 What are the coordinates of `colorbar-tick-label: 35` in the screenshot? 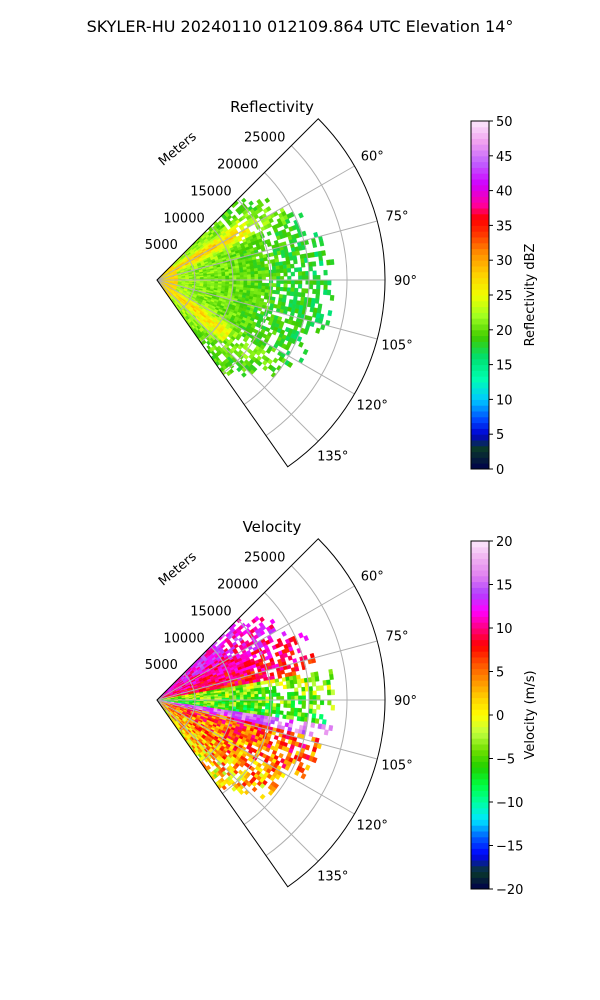 It's located at (504, 226).